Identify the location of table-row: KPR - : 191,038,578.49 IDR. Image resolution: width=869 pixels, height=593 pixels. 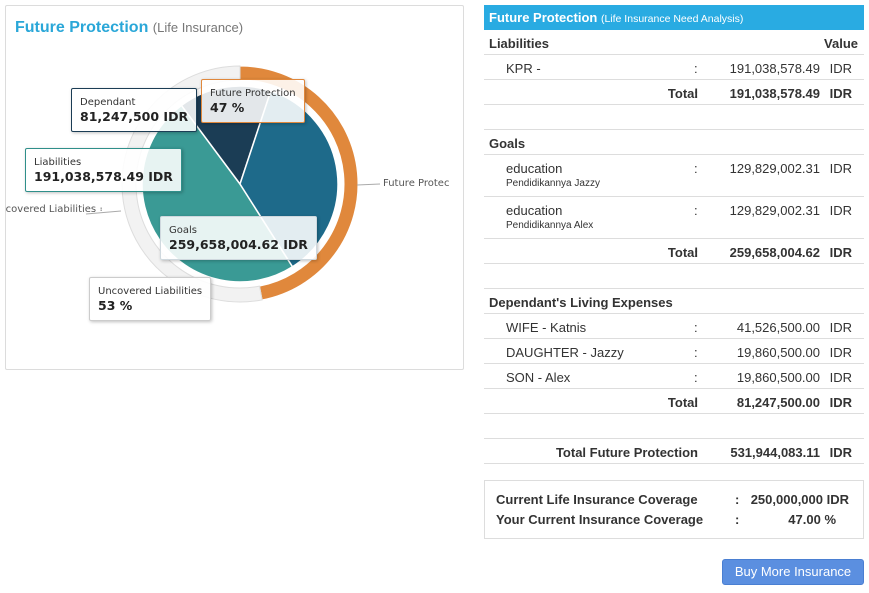
(674, 67).